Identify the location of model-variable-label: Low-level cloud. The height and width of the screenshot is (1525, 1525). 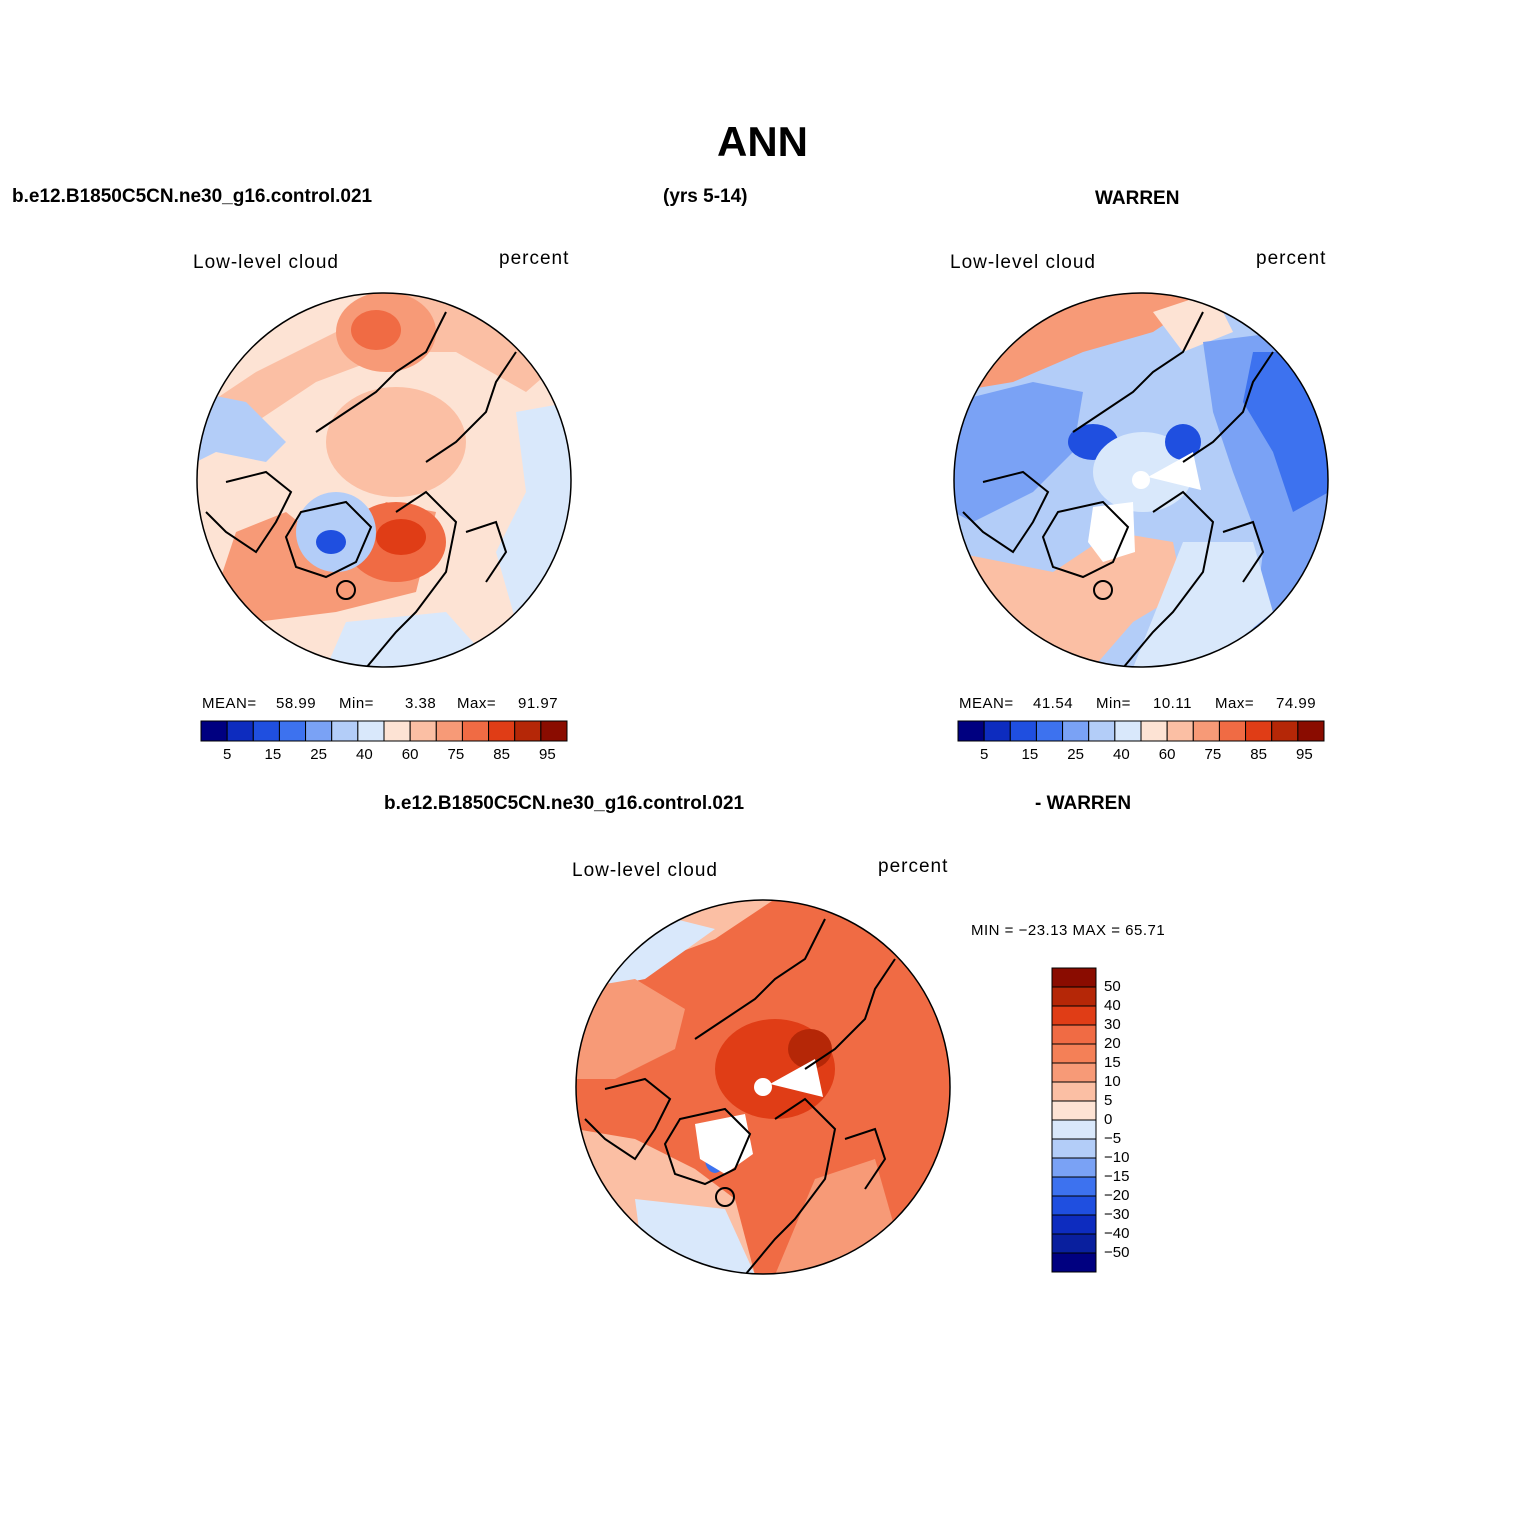
(266, 262).